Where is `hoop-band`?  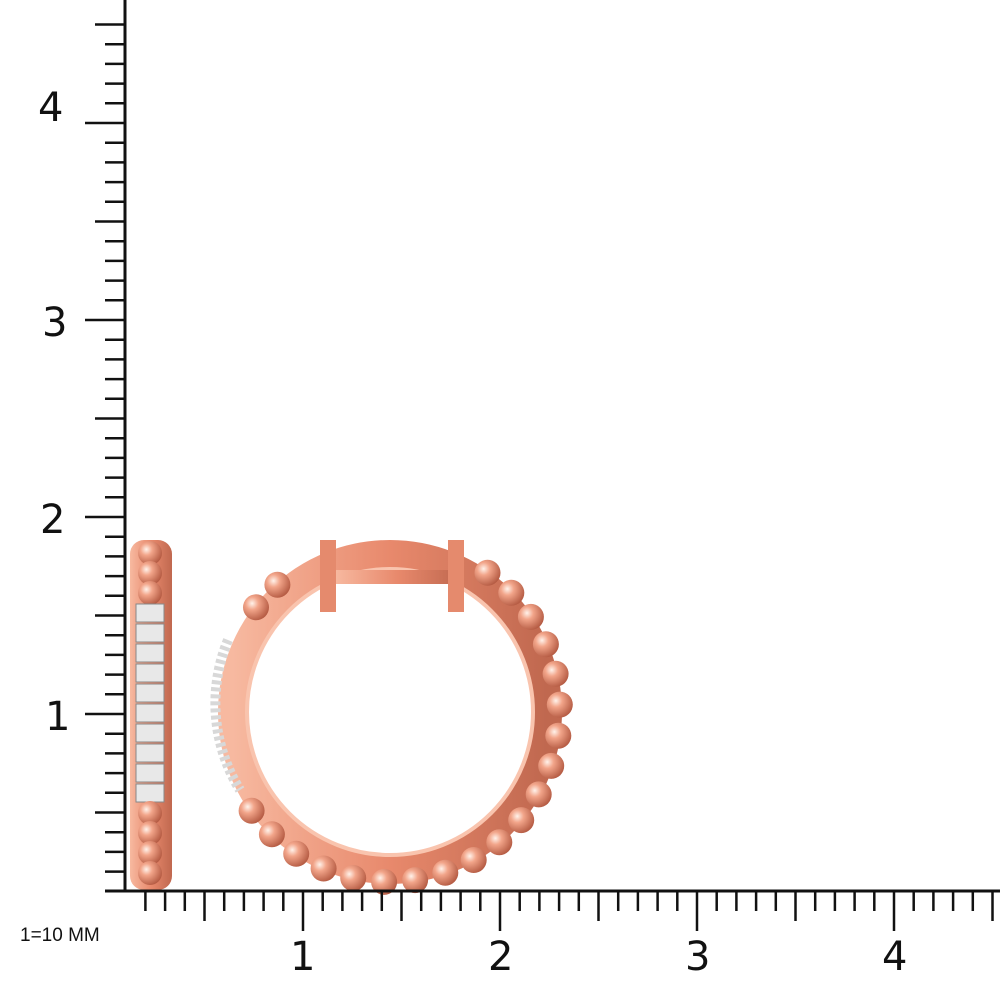
hoop-band is located at coordinates (390, 712).